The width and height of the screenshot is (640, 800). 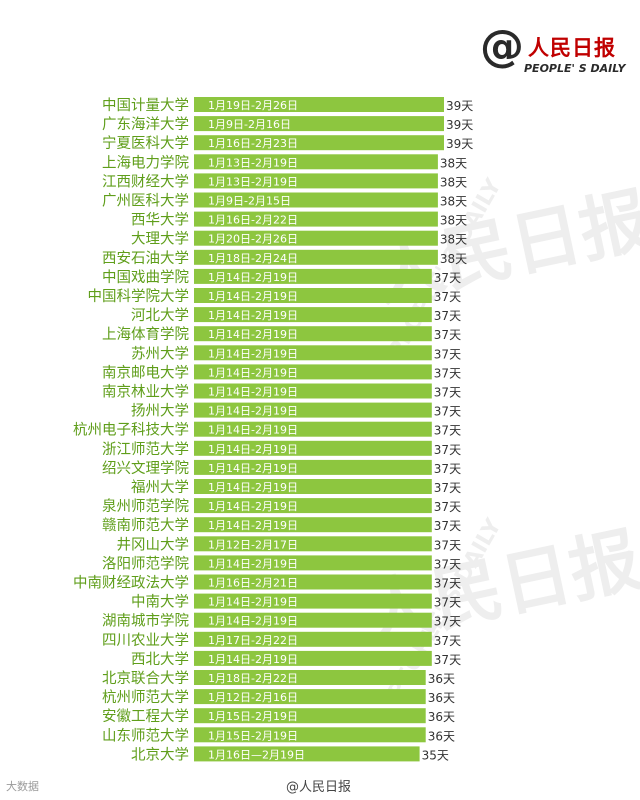 What do you see at coordinates (145, 105) in the screenshot?
I see `category-label: 中国计量大学` at bounding box center [145, 105].